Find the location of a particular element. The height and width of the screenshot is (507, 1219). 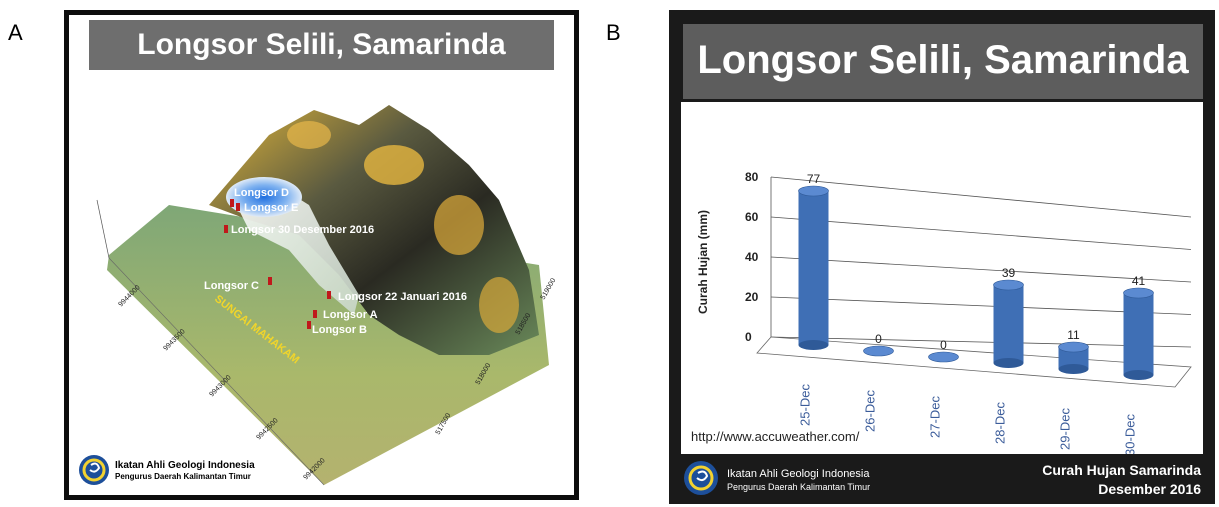

panel-b-title-bar: Longsor Selili, Samarinda is located at coordinates (943, 61).